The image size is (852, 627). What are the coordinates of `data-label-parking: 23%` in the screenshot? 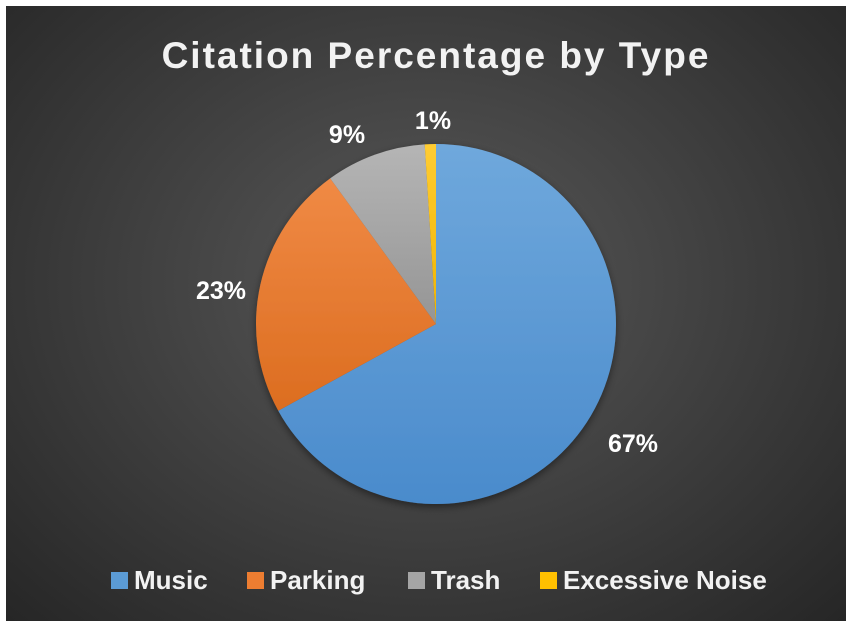 It's located at (221, 291).